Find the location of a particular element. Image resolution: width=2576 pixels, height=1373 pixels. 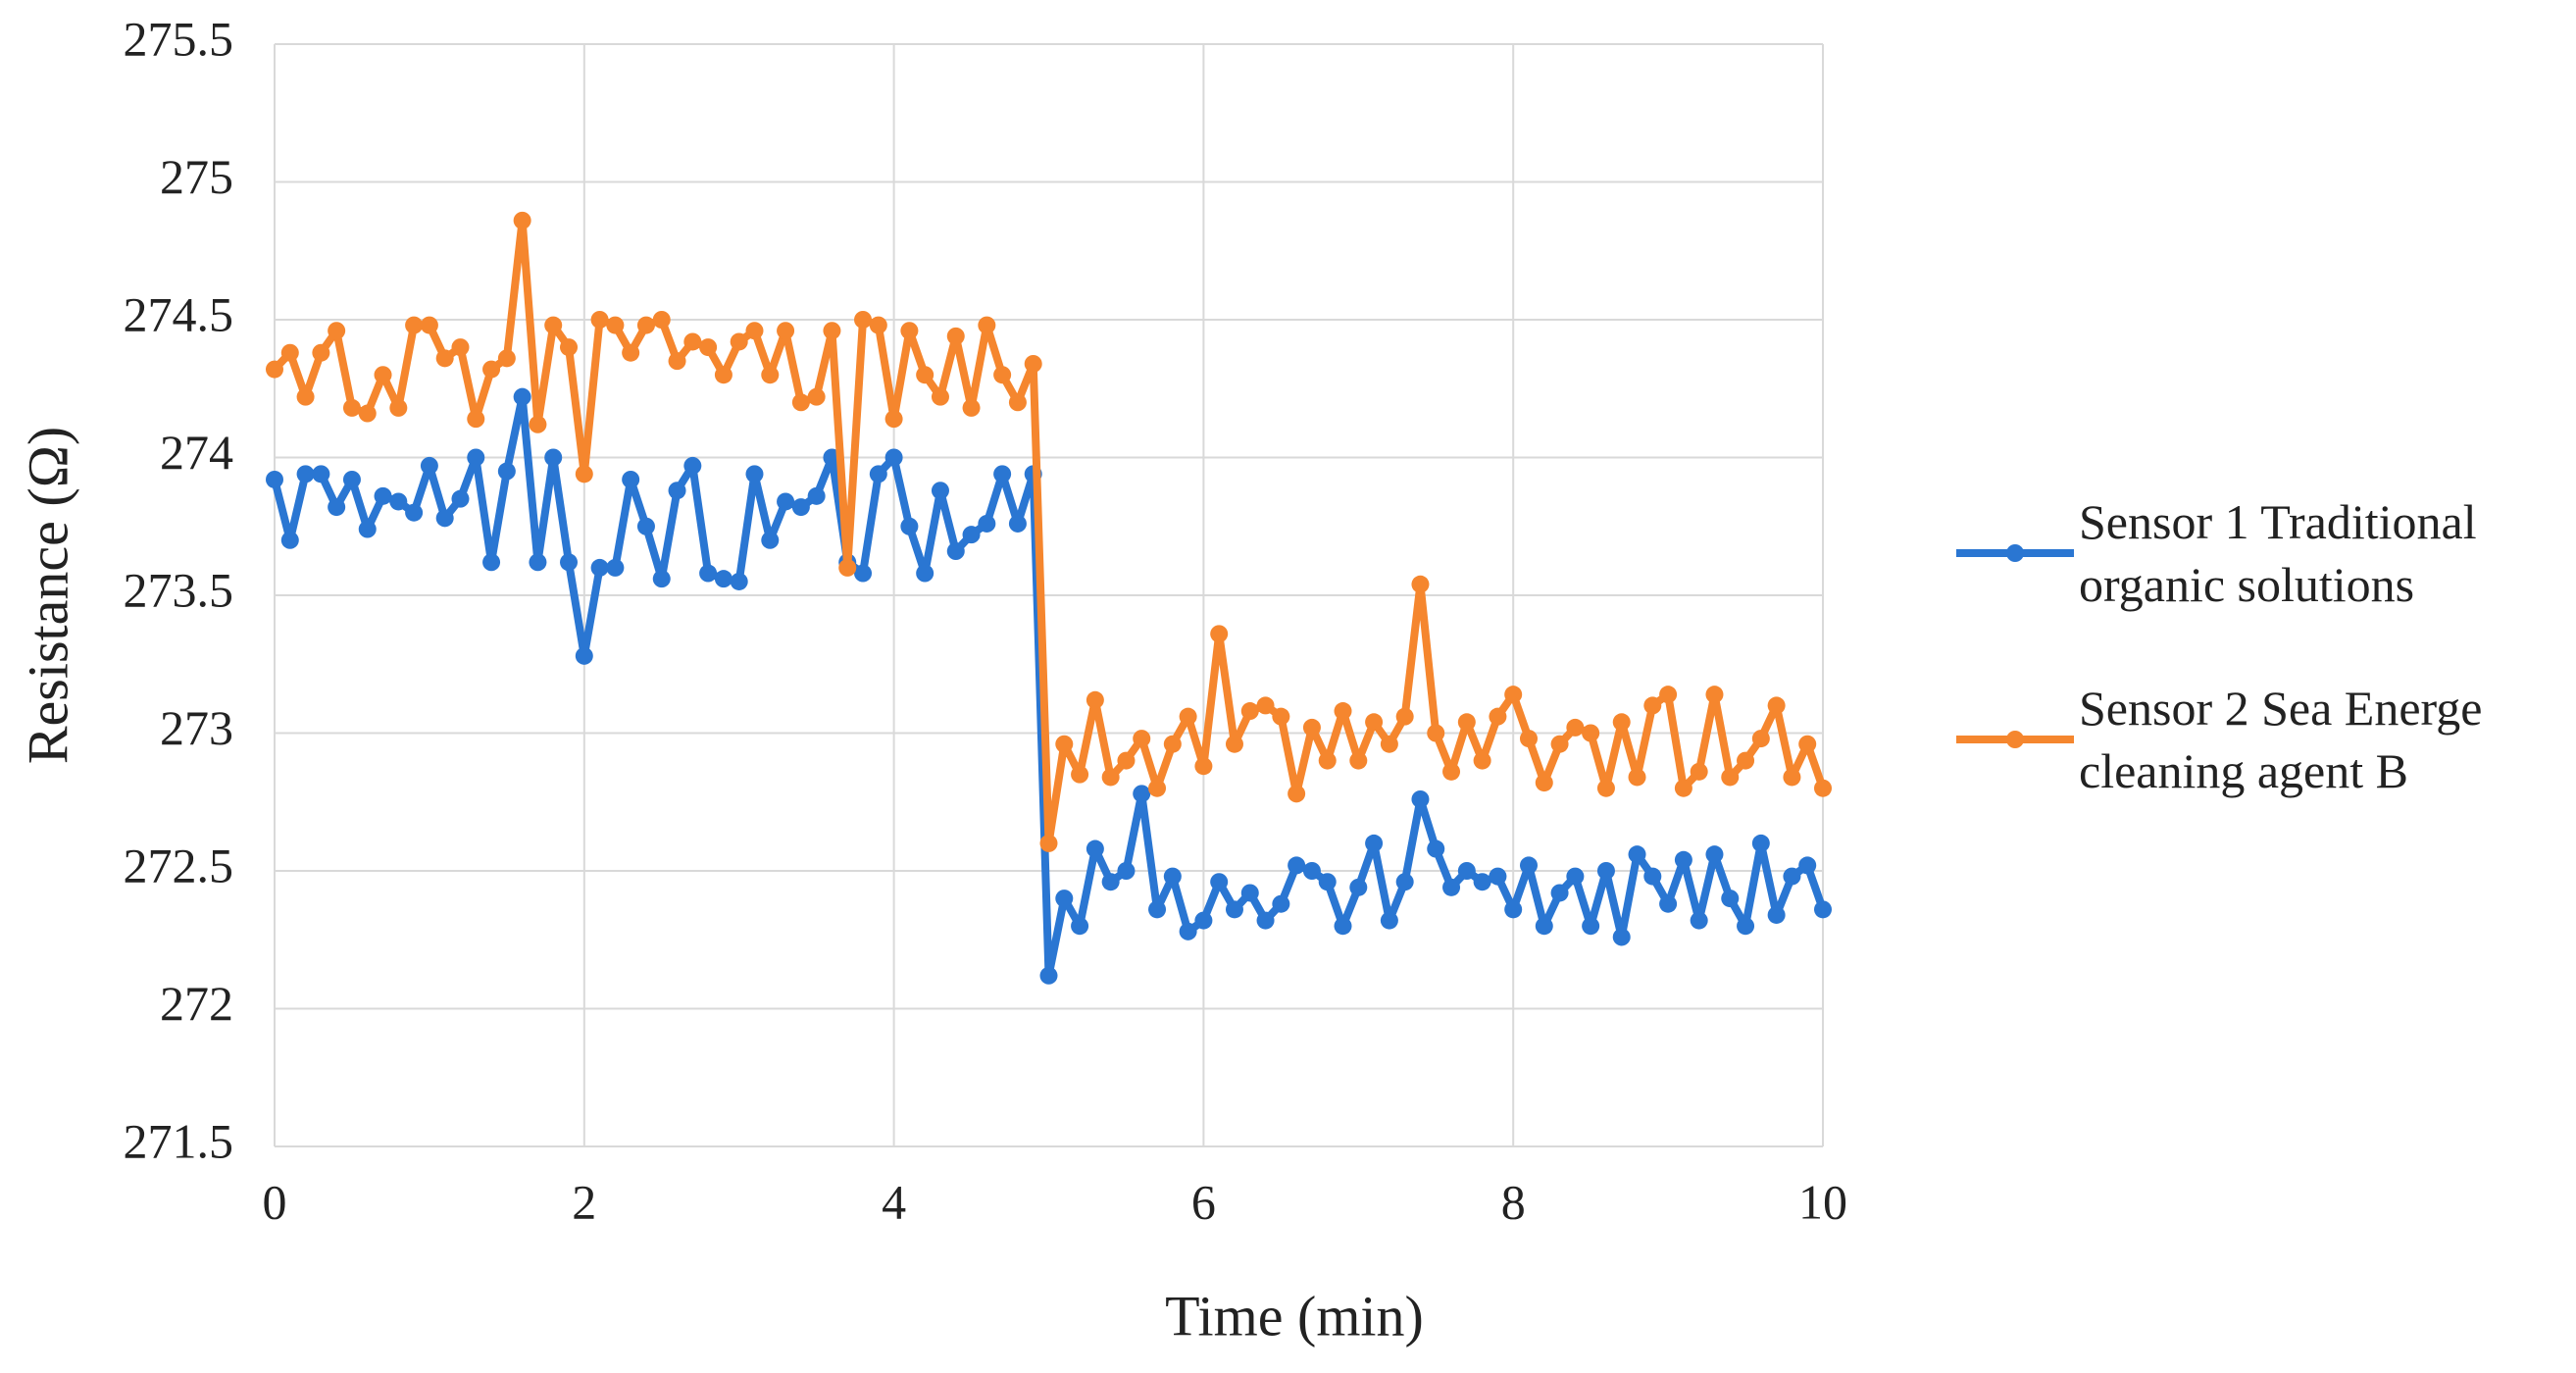

y-tick-label: 271.5 is located at coordinates (179, 1140).